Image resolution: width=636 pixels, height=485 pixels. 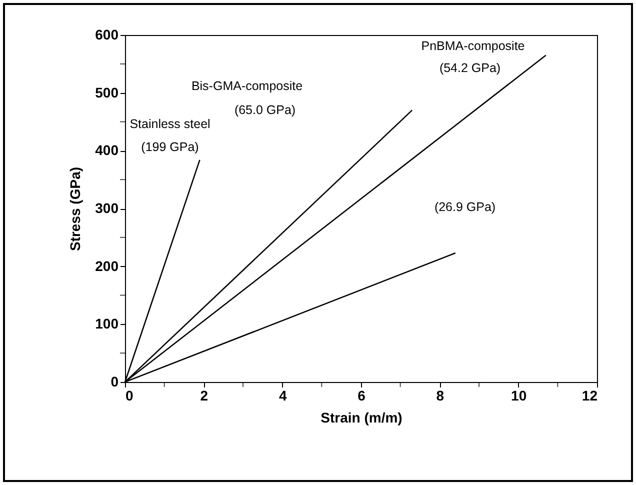 What do you see at coordinates (361, 418) in the screenshot?
I see `x-axis-title: Strain (m/m)` at bounding box center [361, 418].